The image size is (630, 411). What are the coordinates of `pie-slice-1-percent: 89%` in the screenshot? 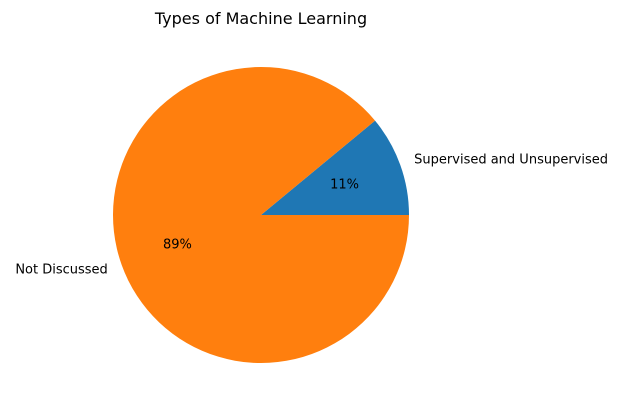 It's located at (177, 245).